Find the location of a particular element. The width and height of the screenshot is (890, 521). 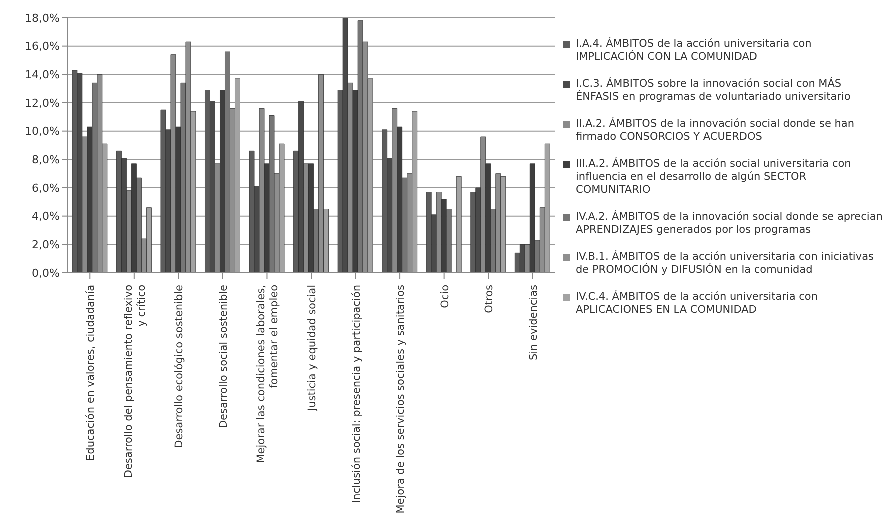

x-tick-label: Otros is located at coordinates (490, 299).